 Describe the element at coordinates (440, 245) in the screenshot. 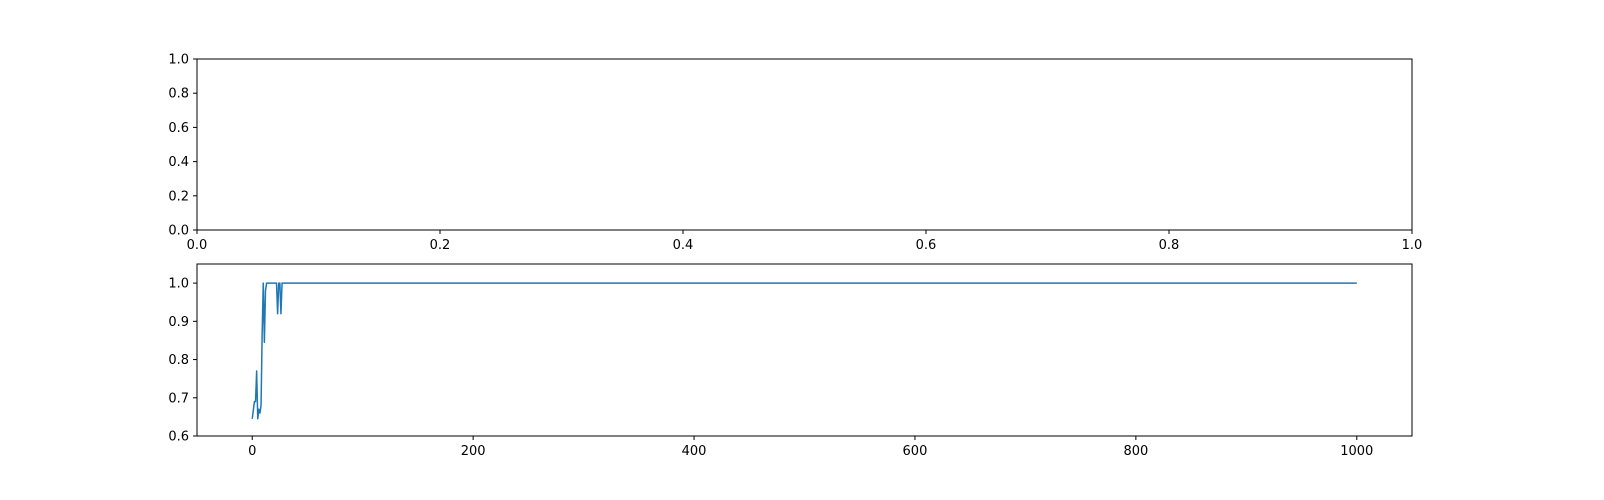

I see `x-tick-label: 0.2` at that location.